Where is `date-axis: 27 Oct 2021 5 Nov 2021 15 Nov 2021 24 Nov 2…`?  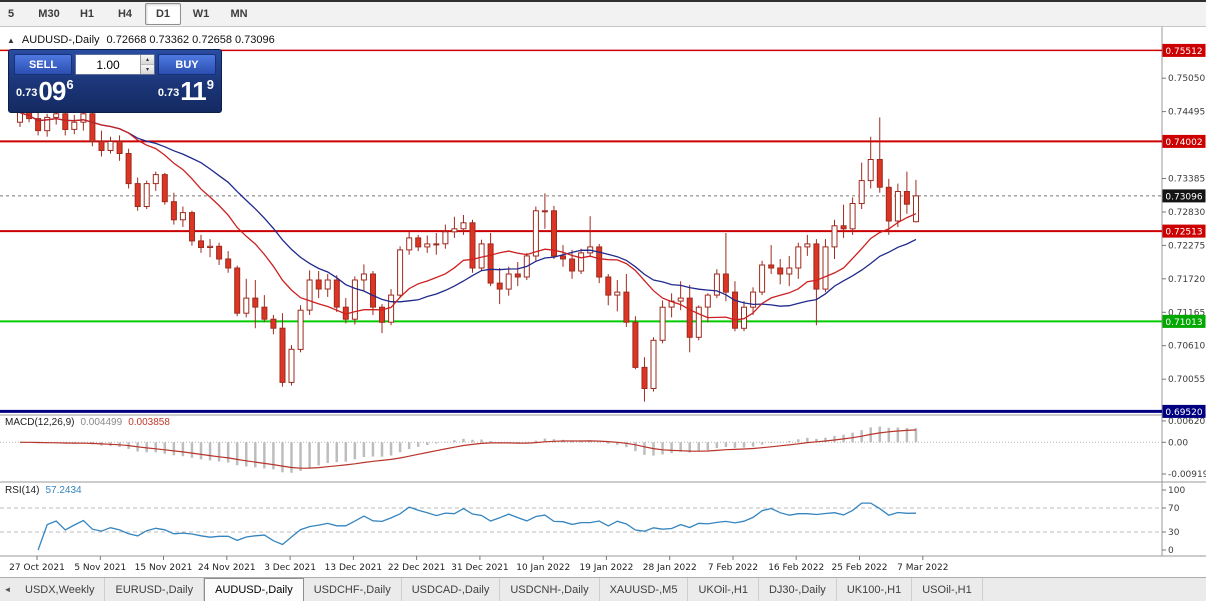 date-axis: 27 Oct 2021 5 Nov 2021 15 Nov 2021 24 Nov 2… is located at coordinates (478, 564).